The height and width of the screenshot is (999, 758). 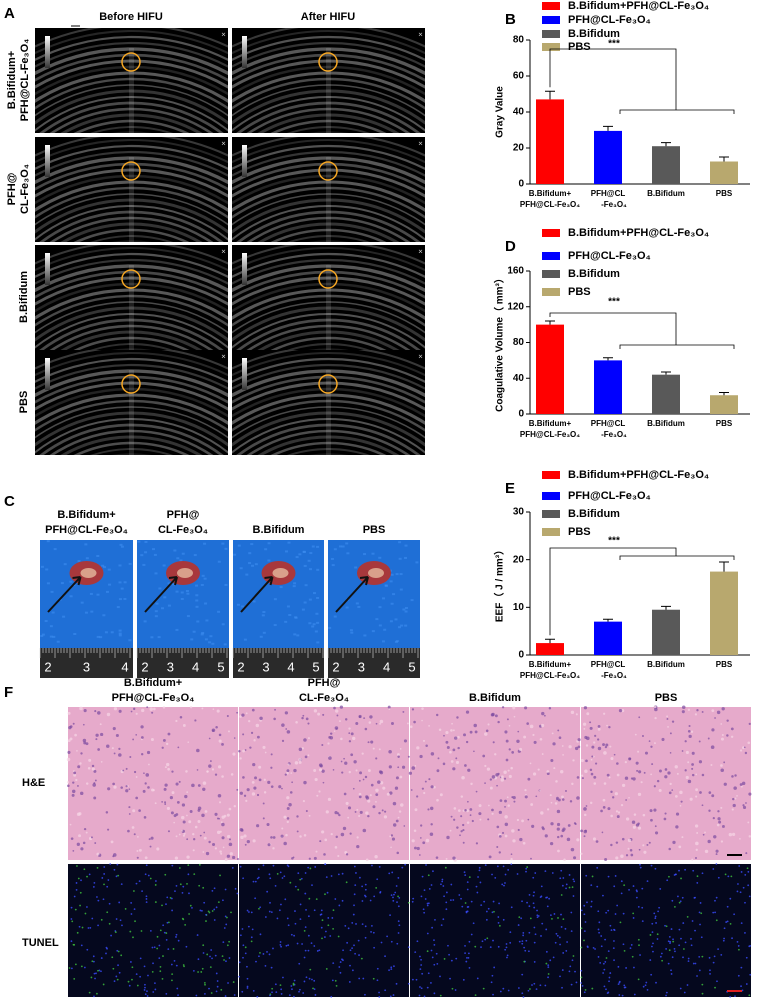 What do you see at coordinates (550, 204) in the screenshot?
I see `x-tick-label: PFH@CL-Fe₃O₄` at bounding box center [550, 204].